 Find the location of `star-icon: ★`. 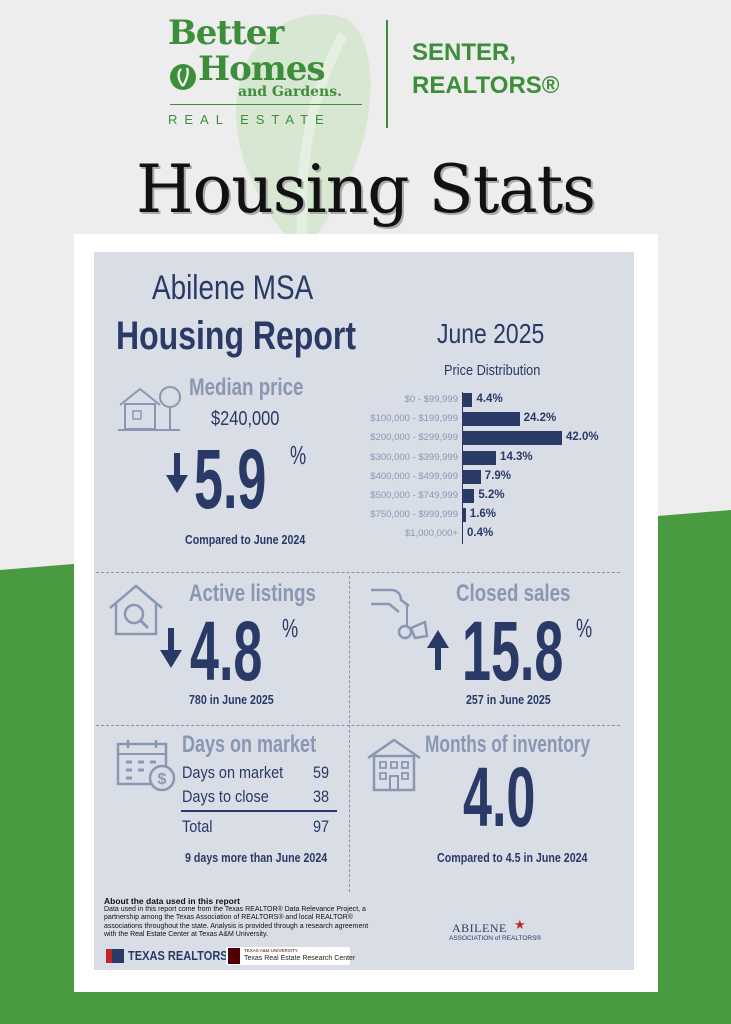

star-icon: ★ is located at coordinates (520, 924).